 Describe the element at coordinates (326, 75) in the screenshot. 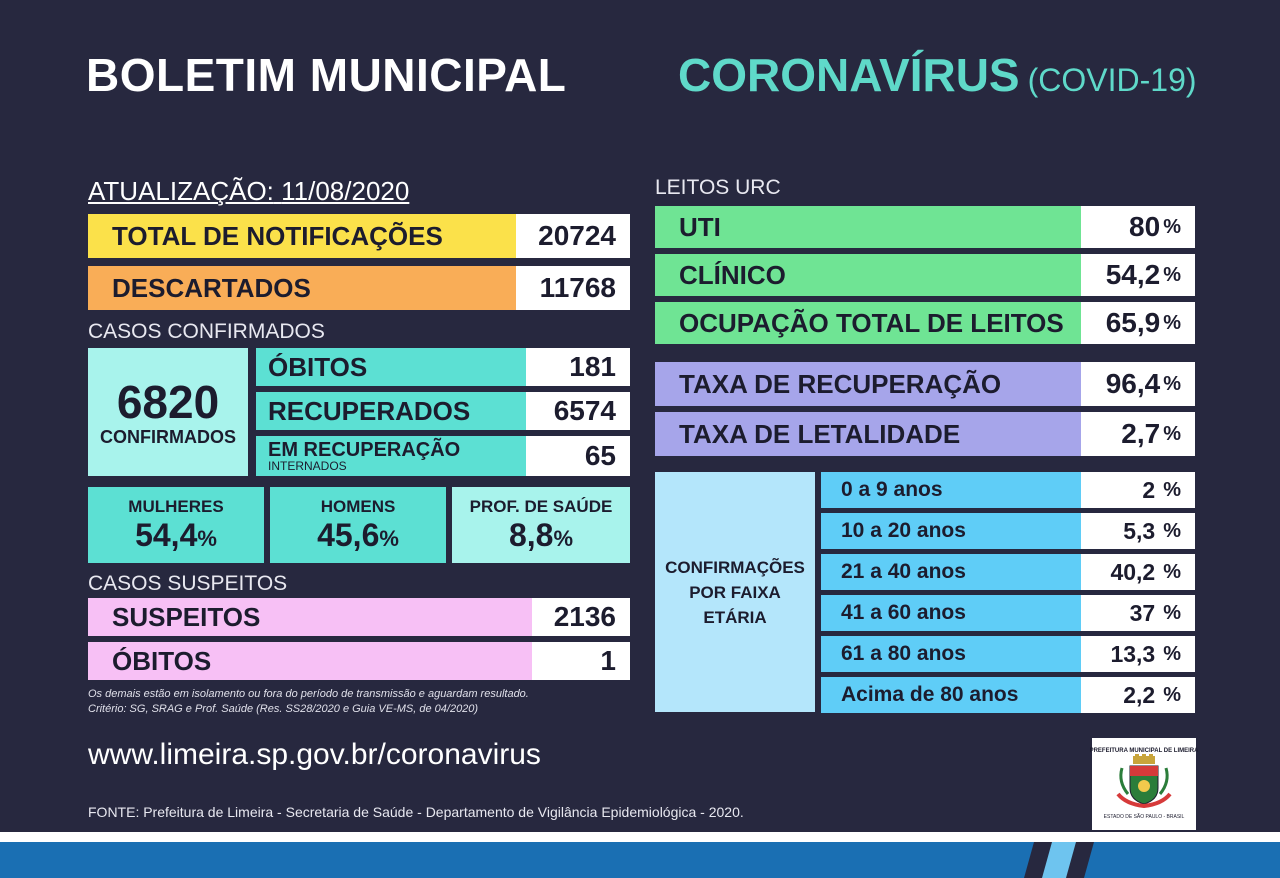

I see `page-title: BOLETIM MUNICIPAL` at that location.